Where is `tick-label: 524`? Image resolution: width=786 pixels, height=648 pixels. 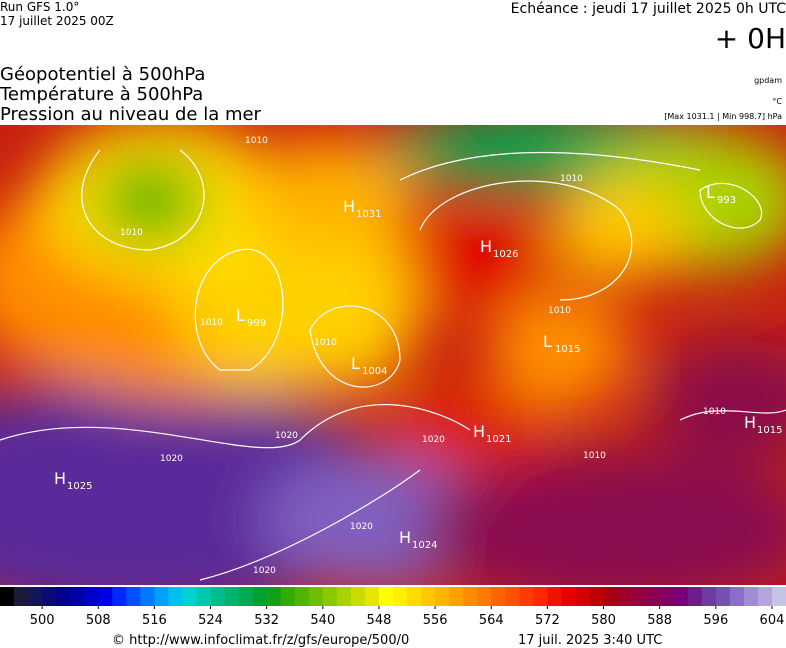
tick-label: 524 is located at coordinates (210, 620).